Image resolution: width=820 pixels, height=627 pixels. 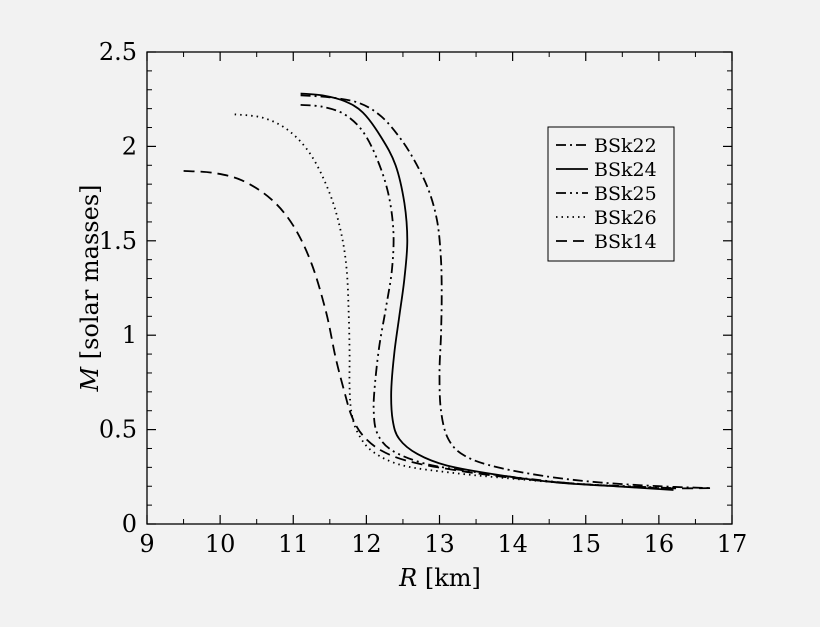 What do you see at coordinates (366, 544) in the screenshot?
I see `x-tick-label: 12` at bounding box center [366, 544].